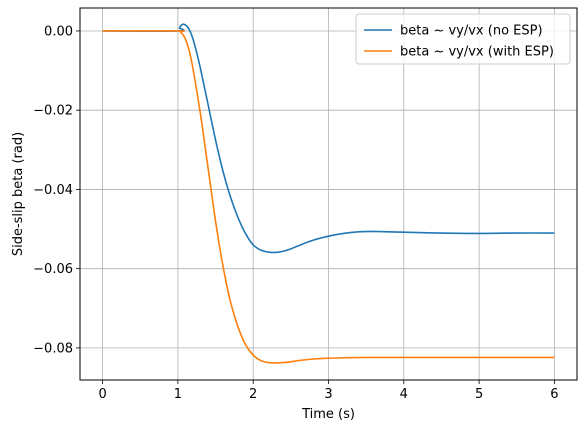 This screenshot has height=432, width=587. I want to click on x-tick-label: 5, so click(479, 394).